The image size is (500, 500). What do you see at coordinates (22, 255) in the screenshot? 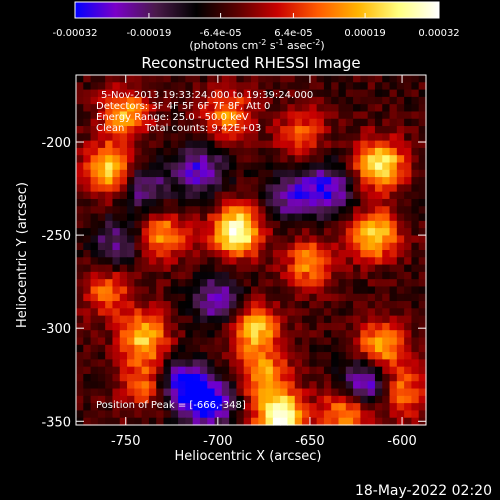
I see `y-axis-label: Heliocentric Y (arcsec)` at bounding box center [22, 255].